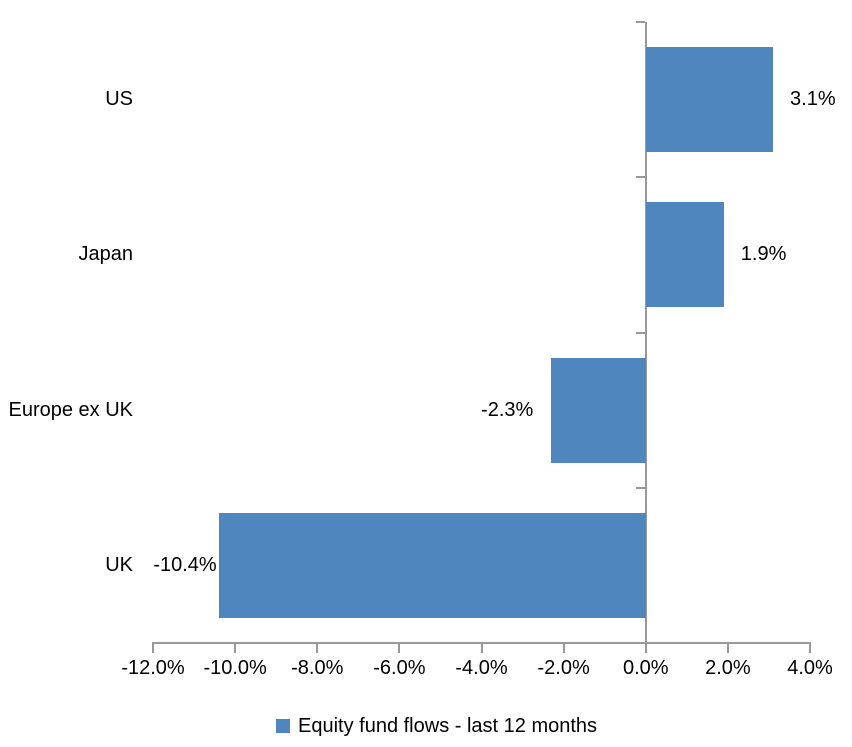 This screenshot has width=852, height=747. What do you see at coordinates (645, 337) in the screenshot?
I see `zero-axis-line` at bounding box center [645, 337].